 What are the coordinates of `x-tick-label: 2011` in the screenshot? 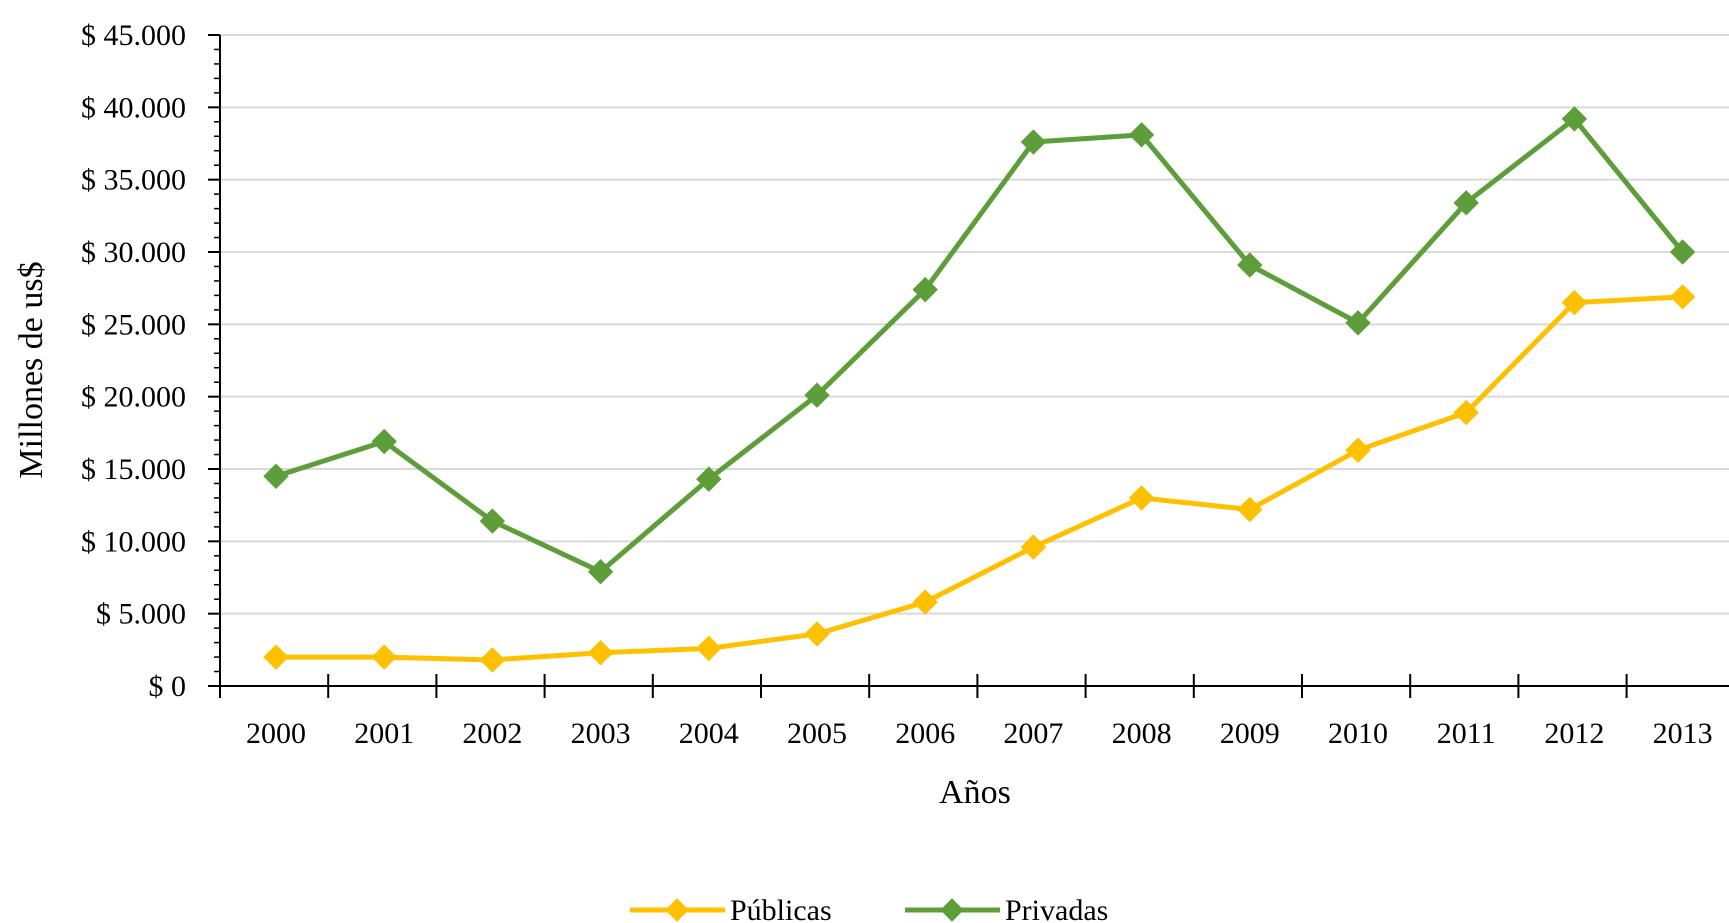 It's located at (1466, 733).